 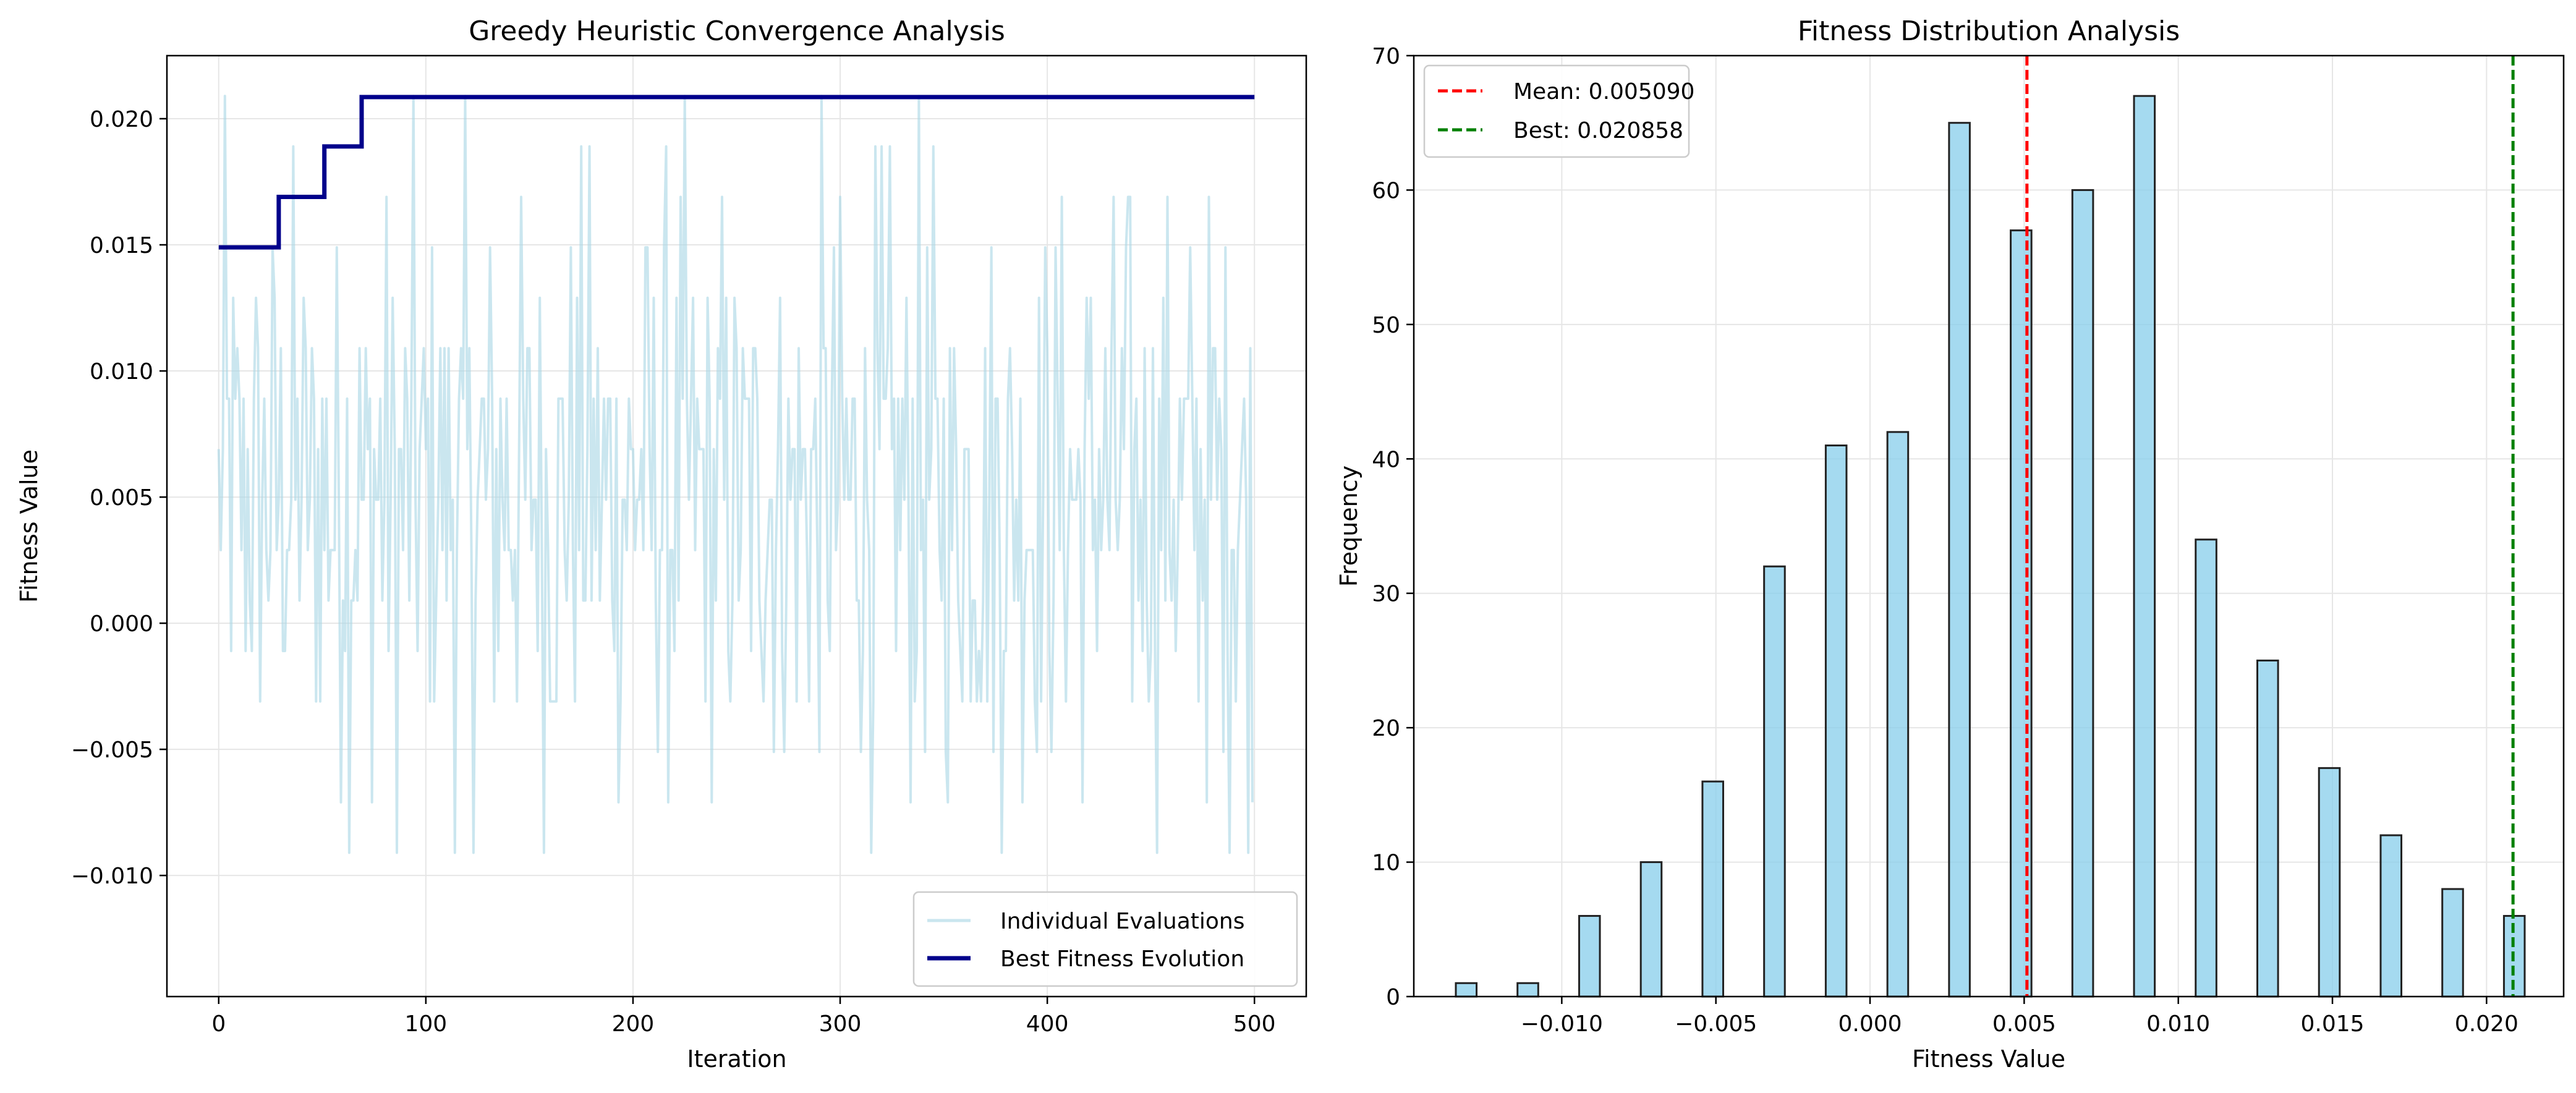 What do you see at coordinates (1989, 31) in the screenshot?
I see `distribution-chart-title: Fitness Distribution Analysis` at bounding box center [1989, 31].